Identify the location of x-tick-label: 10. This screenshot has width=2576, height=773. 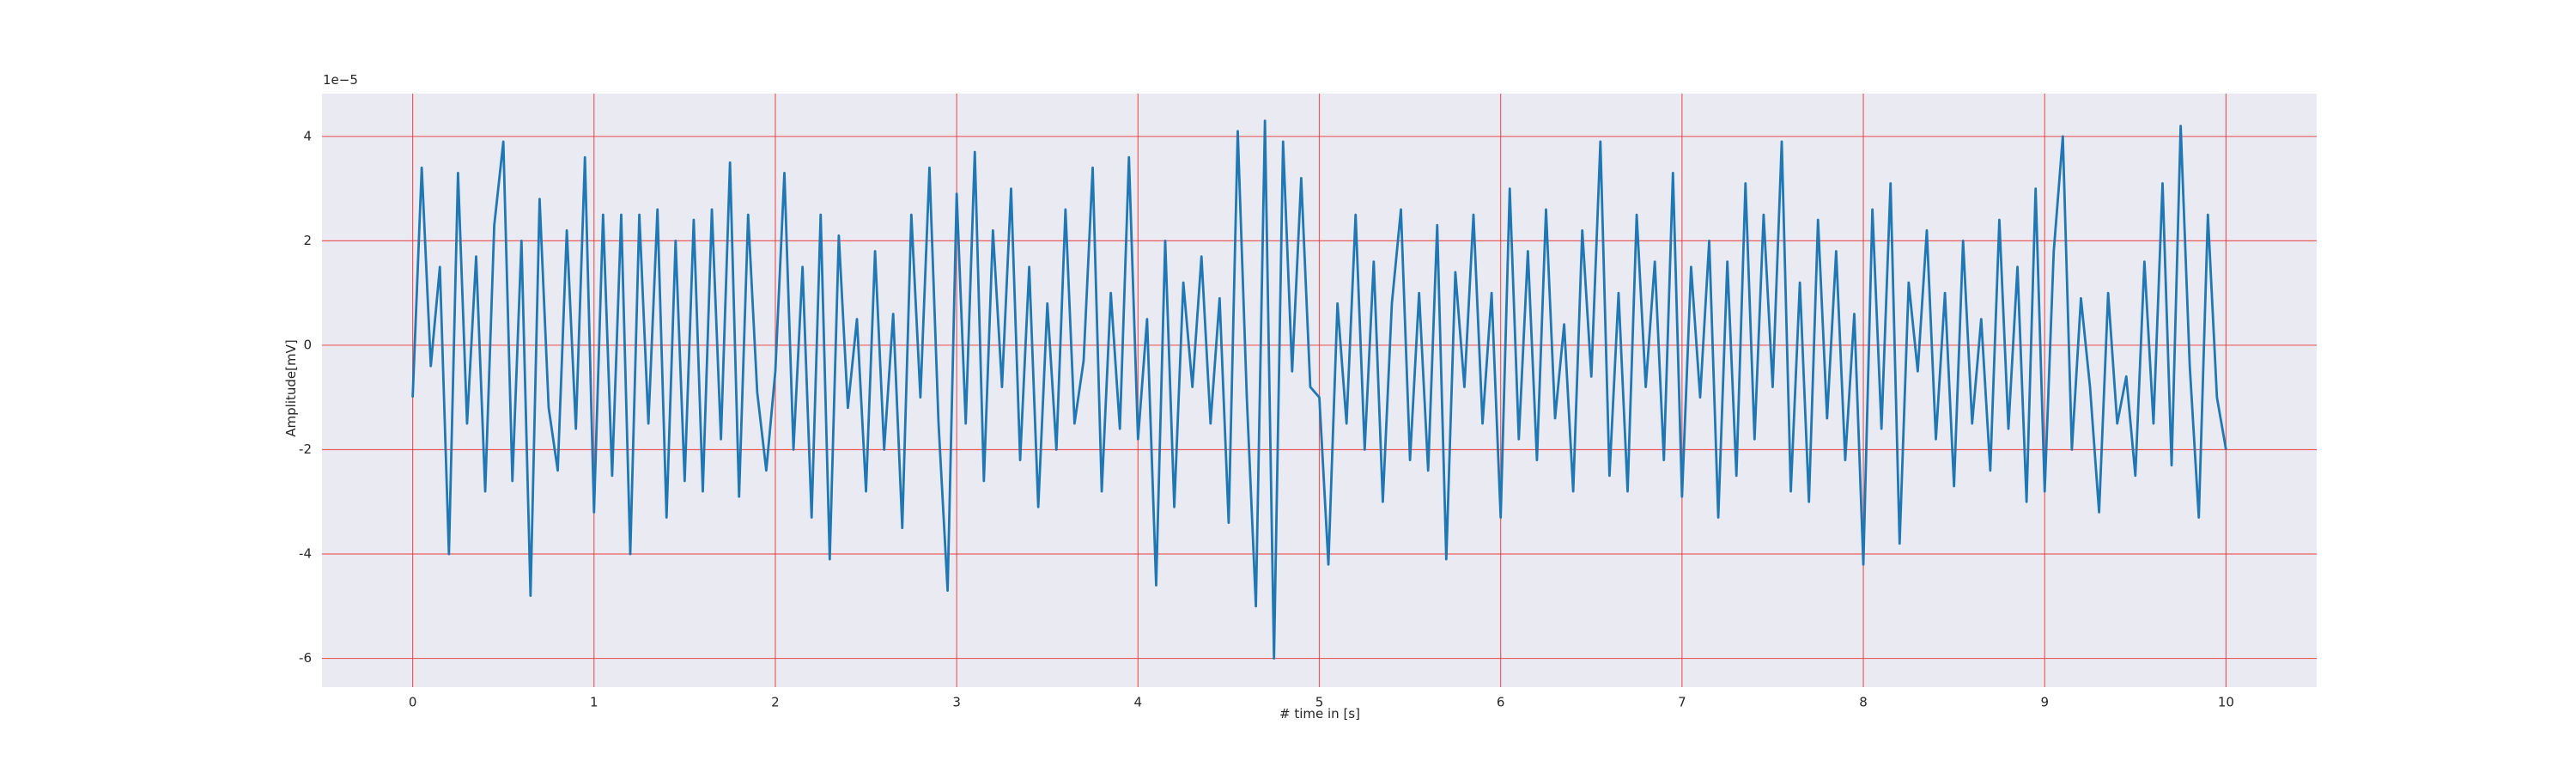
(2226, 702).